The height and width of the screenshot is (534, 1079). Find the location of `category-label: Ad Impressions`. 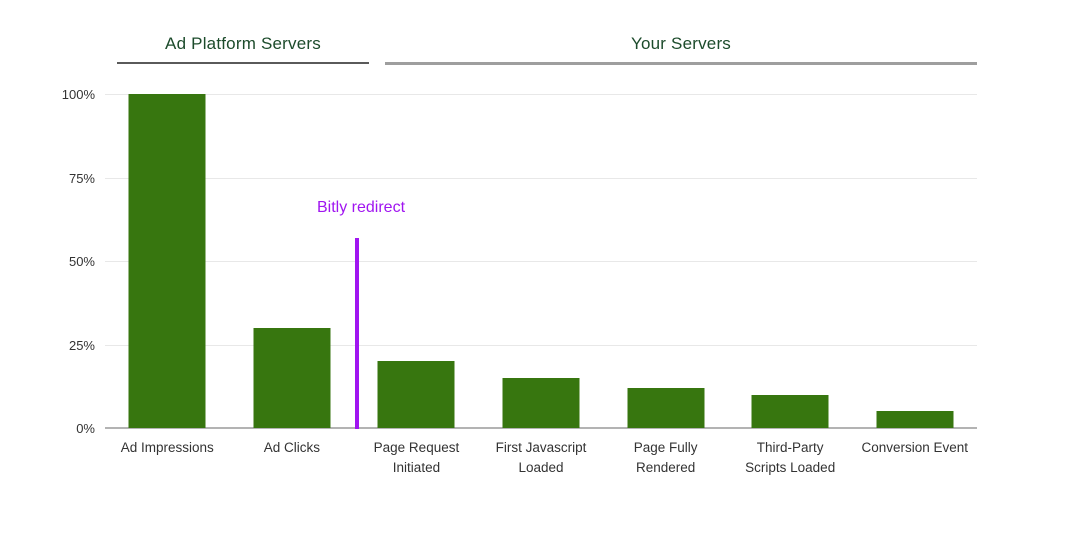

category-label: Ad Impressions is located at coordinates (167, 447).